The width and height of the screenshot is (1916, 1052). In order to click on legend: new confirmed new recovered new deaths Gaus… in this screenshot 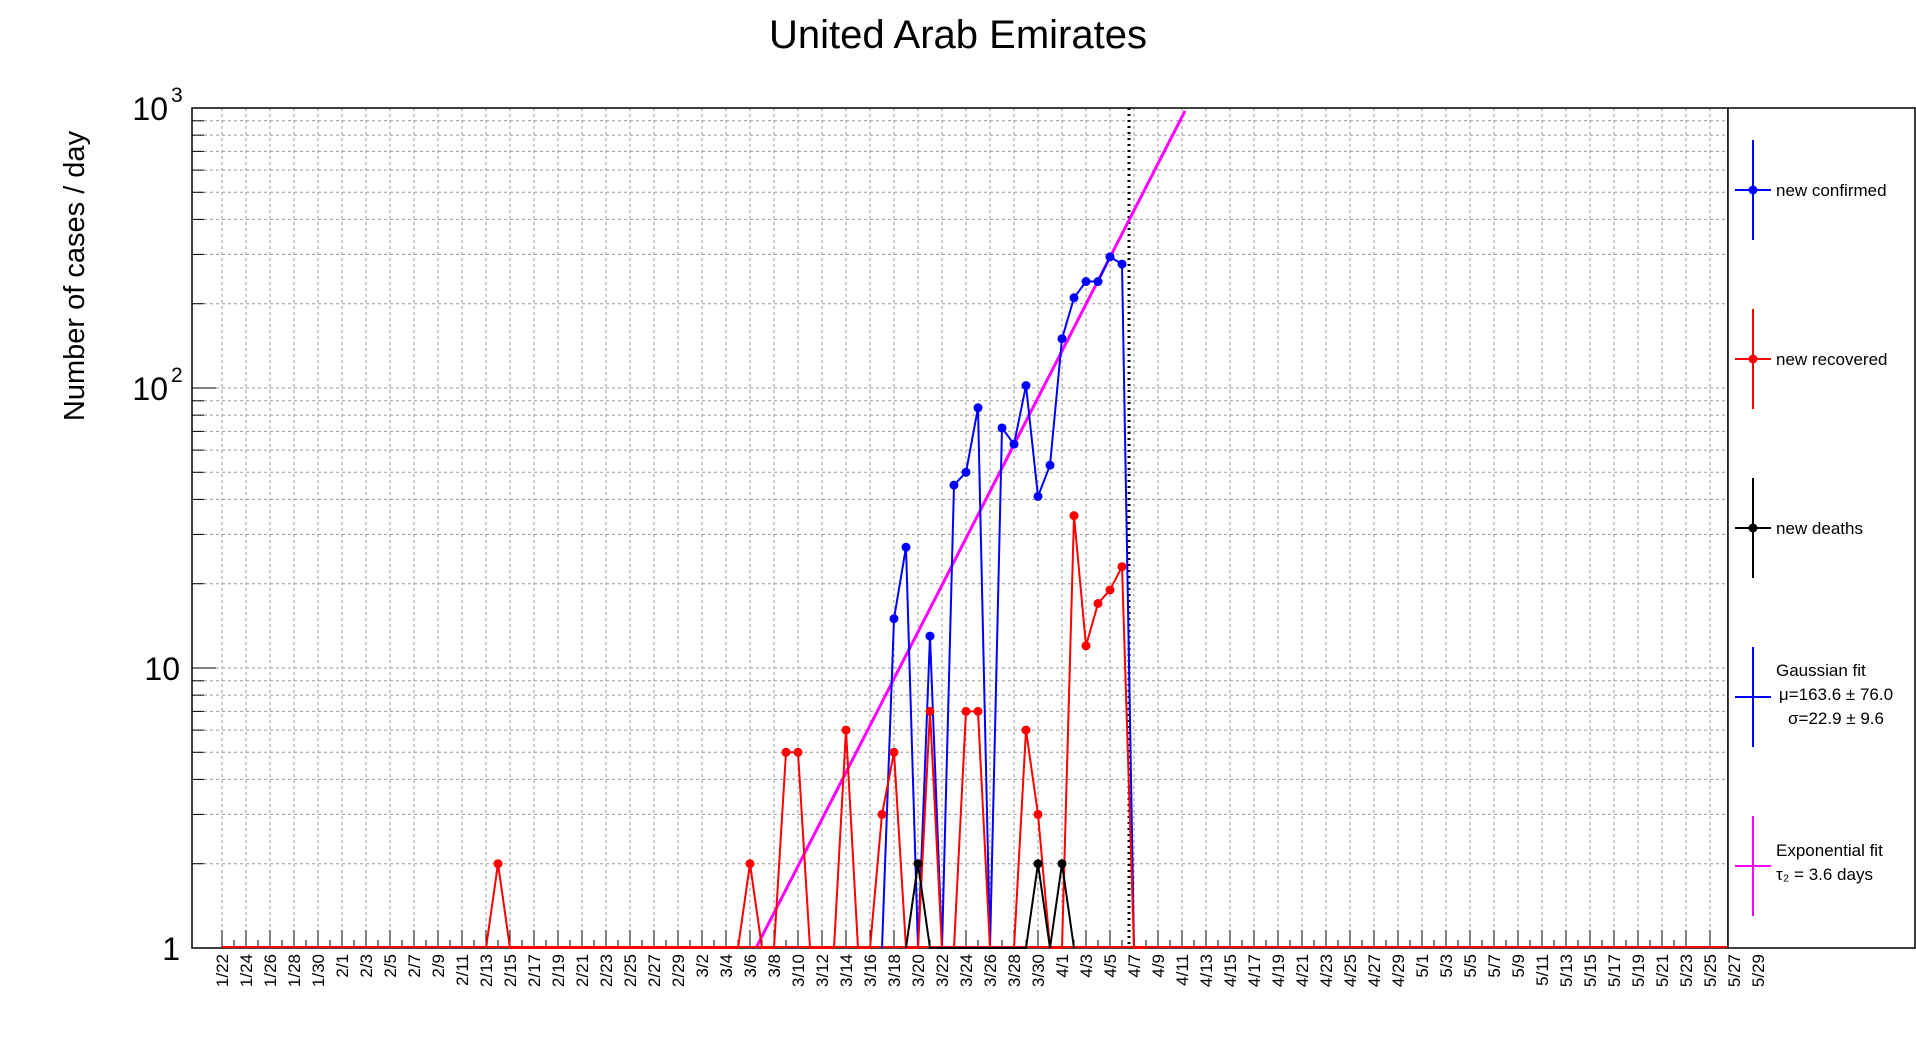, I will do `click(1821, 528)`.